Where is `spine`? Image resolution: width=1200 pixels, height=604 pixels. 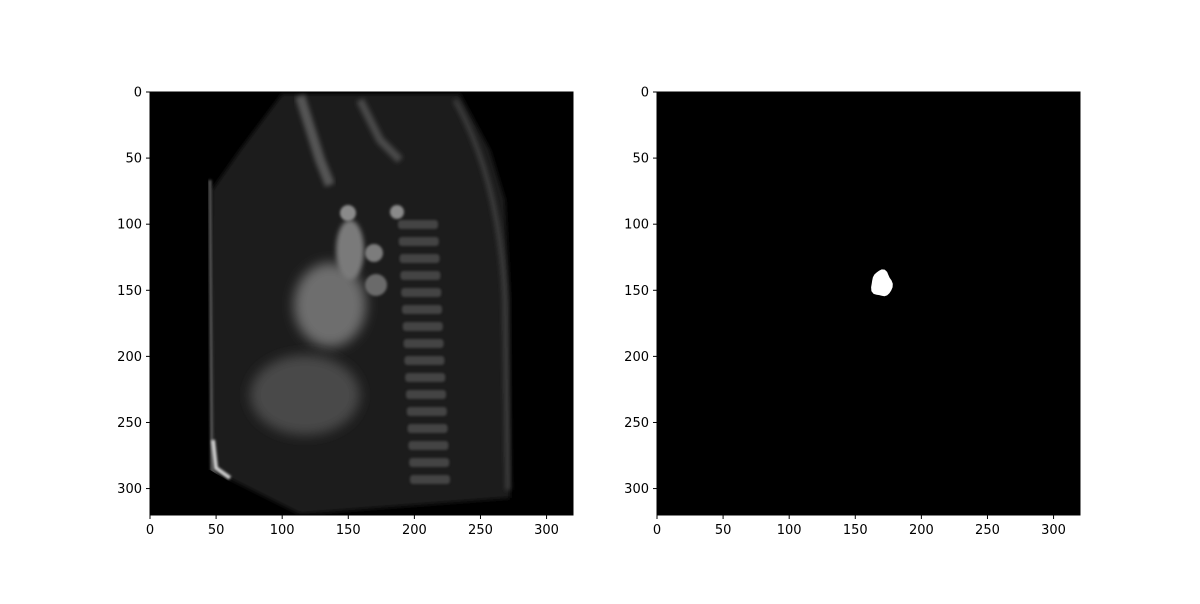 spine is located at coordinates (424, 352).